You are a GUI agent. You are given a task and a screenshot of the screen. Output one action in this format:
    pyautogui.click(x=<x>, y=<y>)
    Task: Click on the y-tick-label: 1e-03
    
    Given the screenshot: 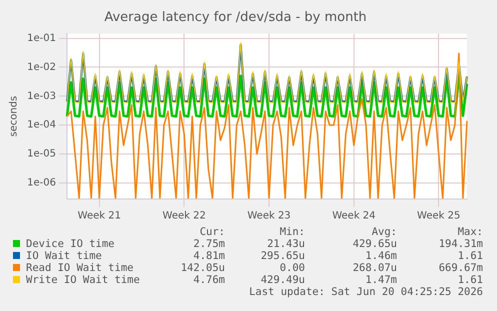 What is the action you would take?
    pyautogui.click(x=41, y=96)
    